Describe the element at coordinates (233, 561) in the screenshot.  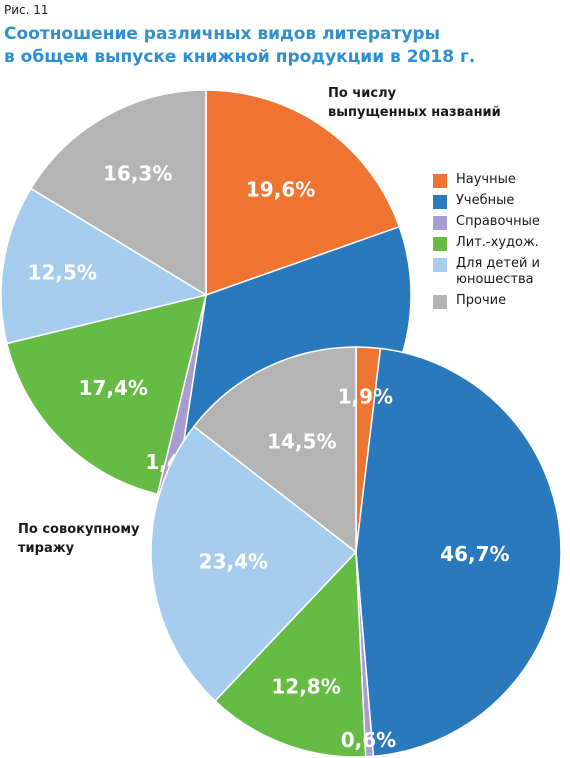
I see `slice-value-label: 23,4%` at that location.